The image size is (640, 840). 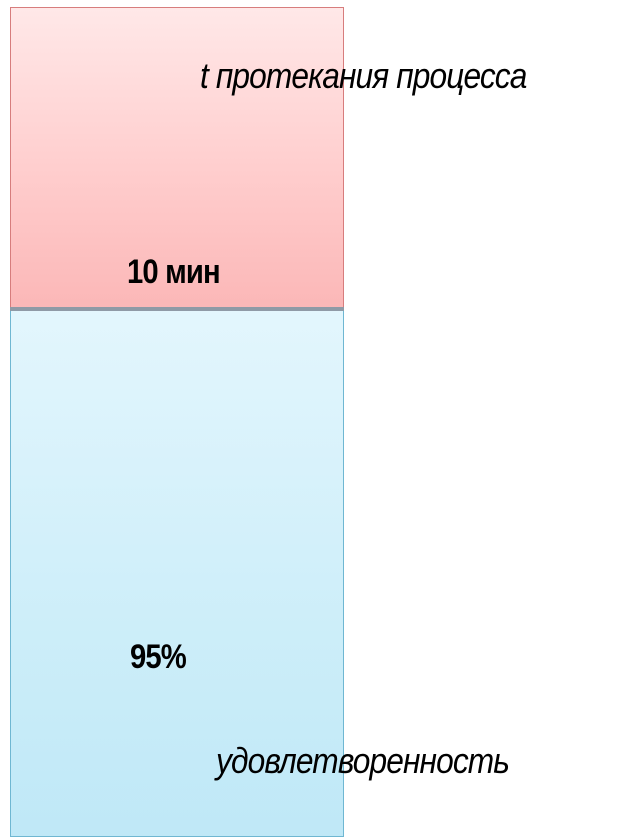 What do you see at coordinates (363, 75) in the screenshot?
I see `time-caption: t протекания процесса` at bounding box center [363, 75].